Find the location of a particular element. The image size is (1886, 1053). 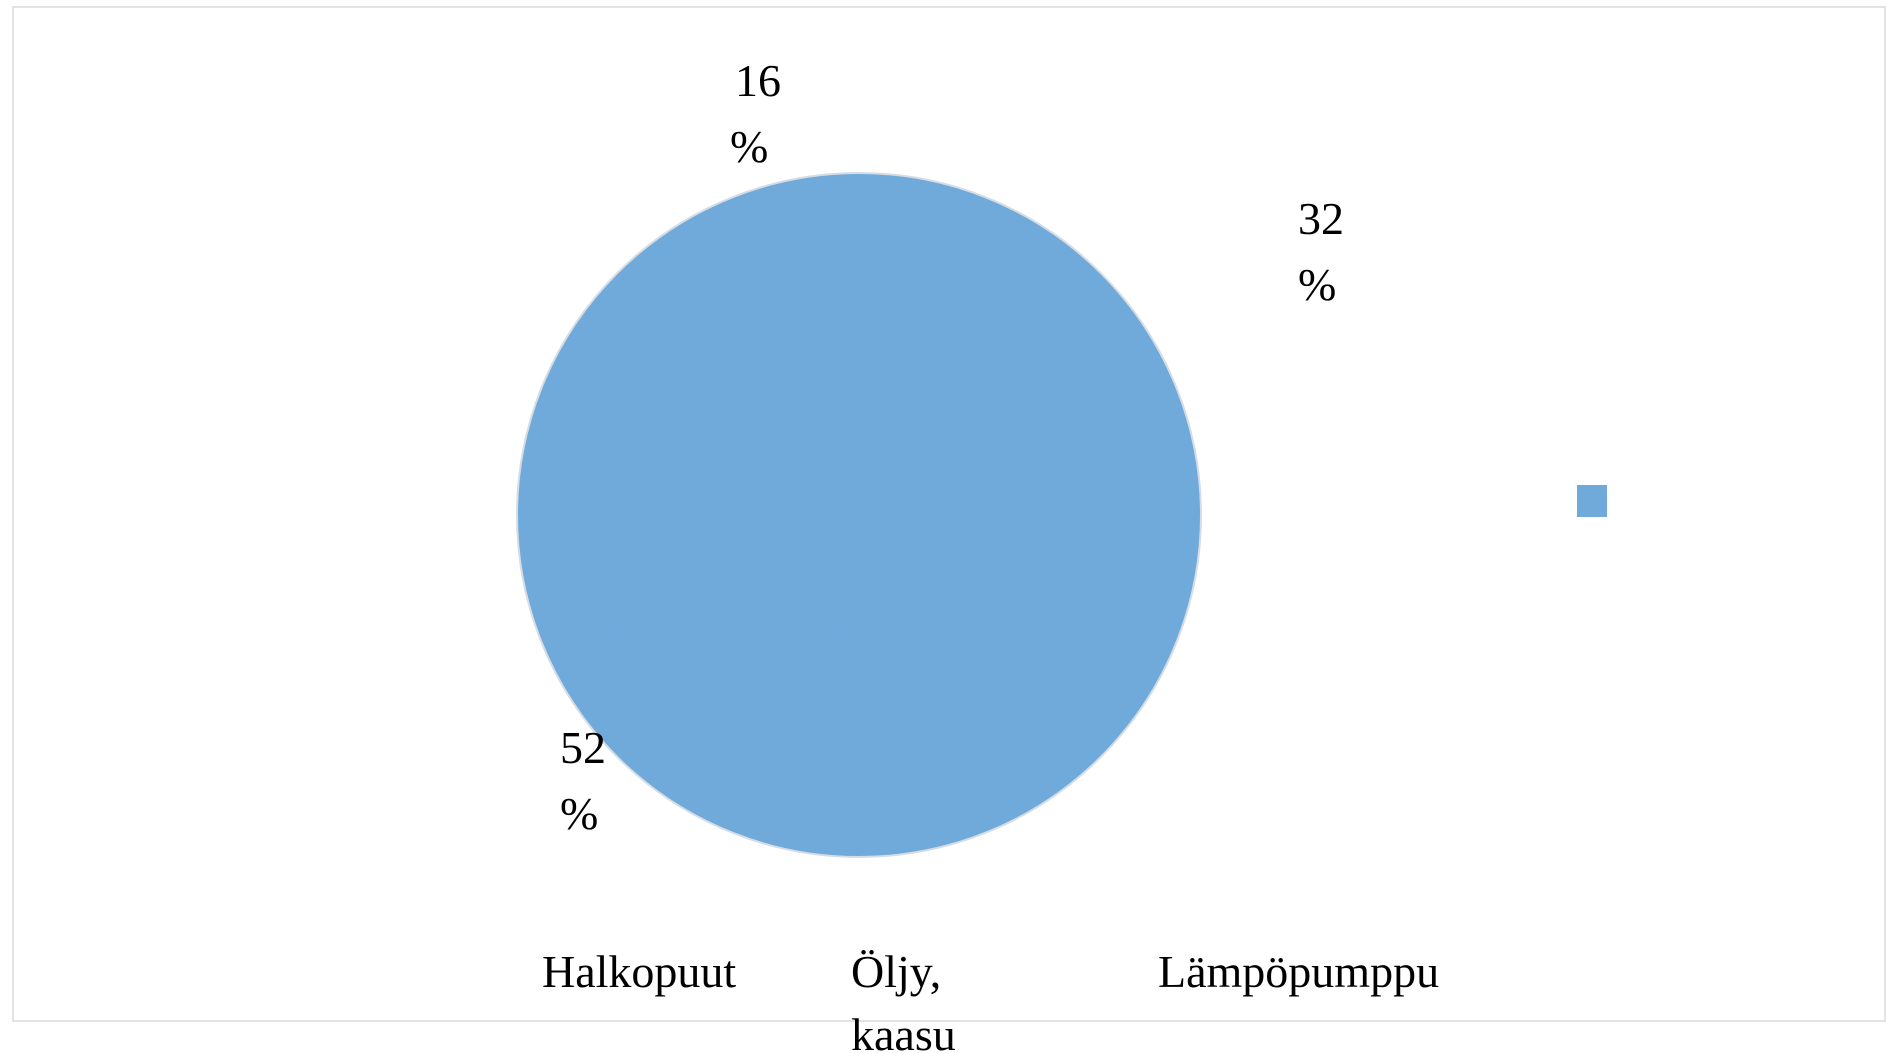

category-label-lampopumppu: Lämpöpumppu is located at coordinates (1298, 971).